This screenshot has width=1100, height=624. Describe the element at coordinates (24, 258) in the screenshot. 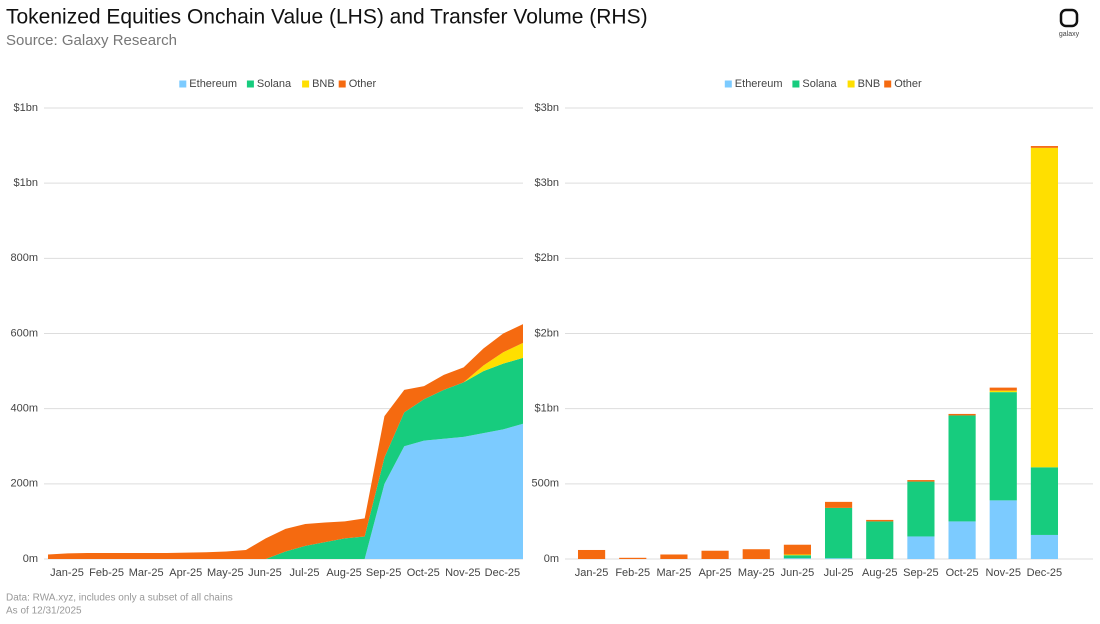

I see `y-tick-label: 800m` at that location.